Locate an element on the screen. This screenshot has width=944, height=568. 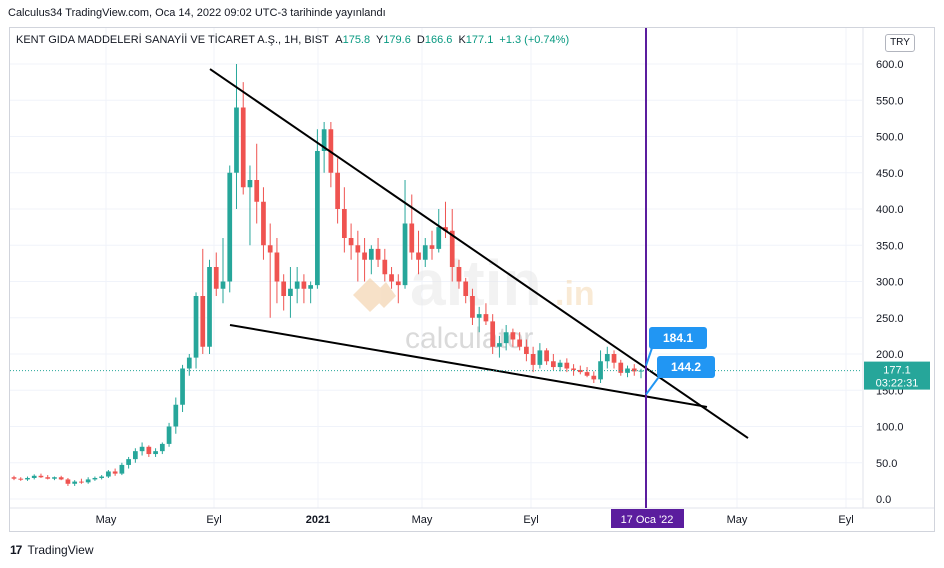
y-tick-label: 0.0 is located at coordinates (883, 500).